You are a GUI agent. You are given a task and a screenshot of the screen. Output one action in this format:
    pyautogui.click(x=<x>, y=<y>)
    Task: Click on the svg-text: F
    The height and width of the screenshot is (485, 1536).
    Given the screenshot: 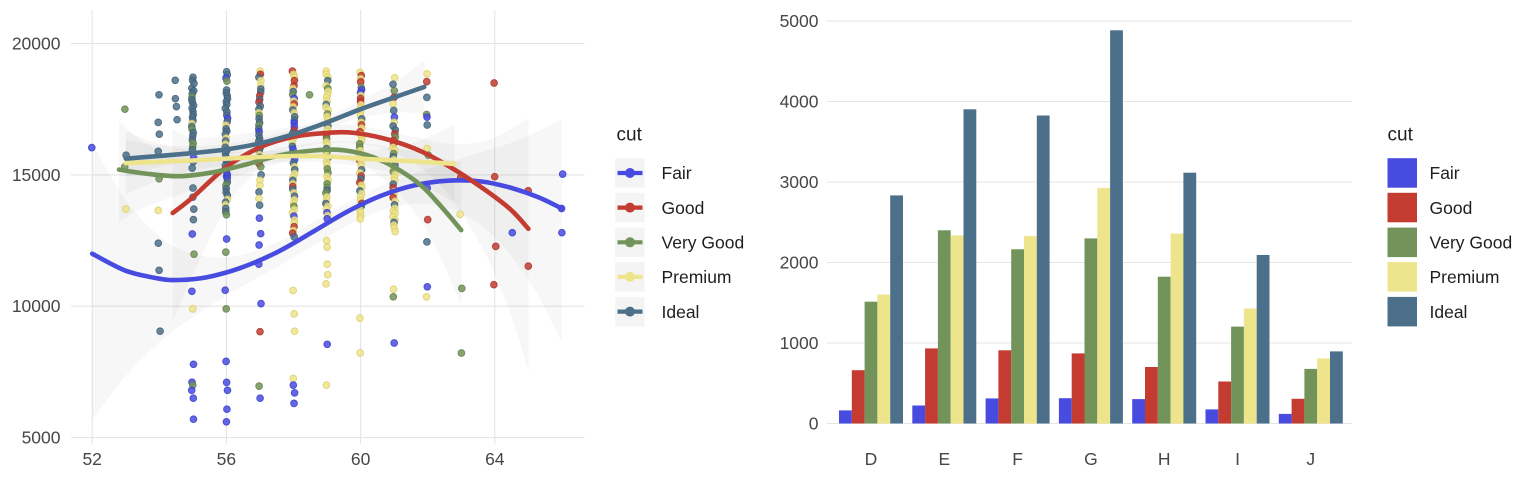 What is the action you would take?
    pyautogui.click(x=1017, y=459)
    